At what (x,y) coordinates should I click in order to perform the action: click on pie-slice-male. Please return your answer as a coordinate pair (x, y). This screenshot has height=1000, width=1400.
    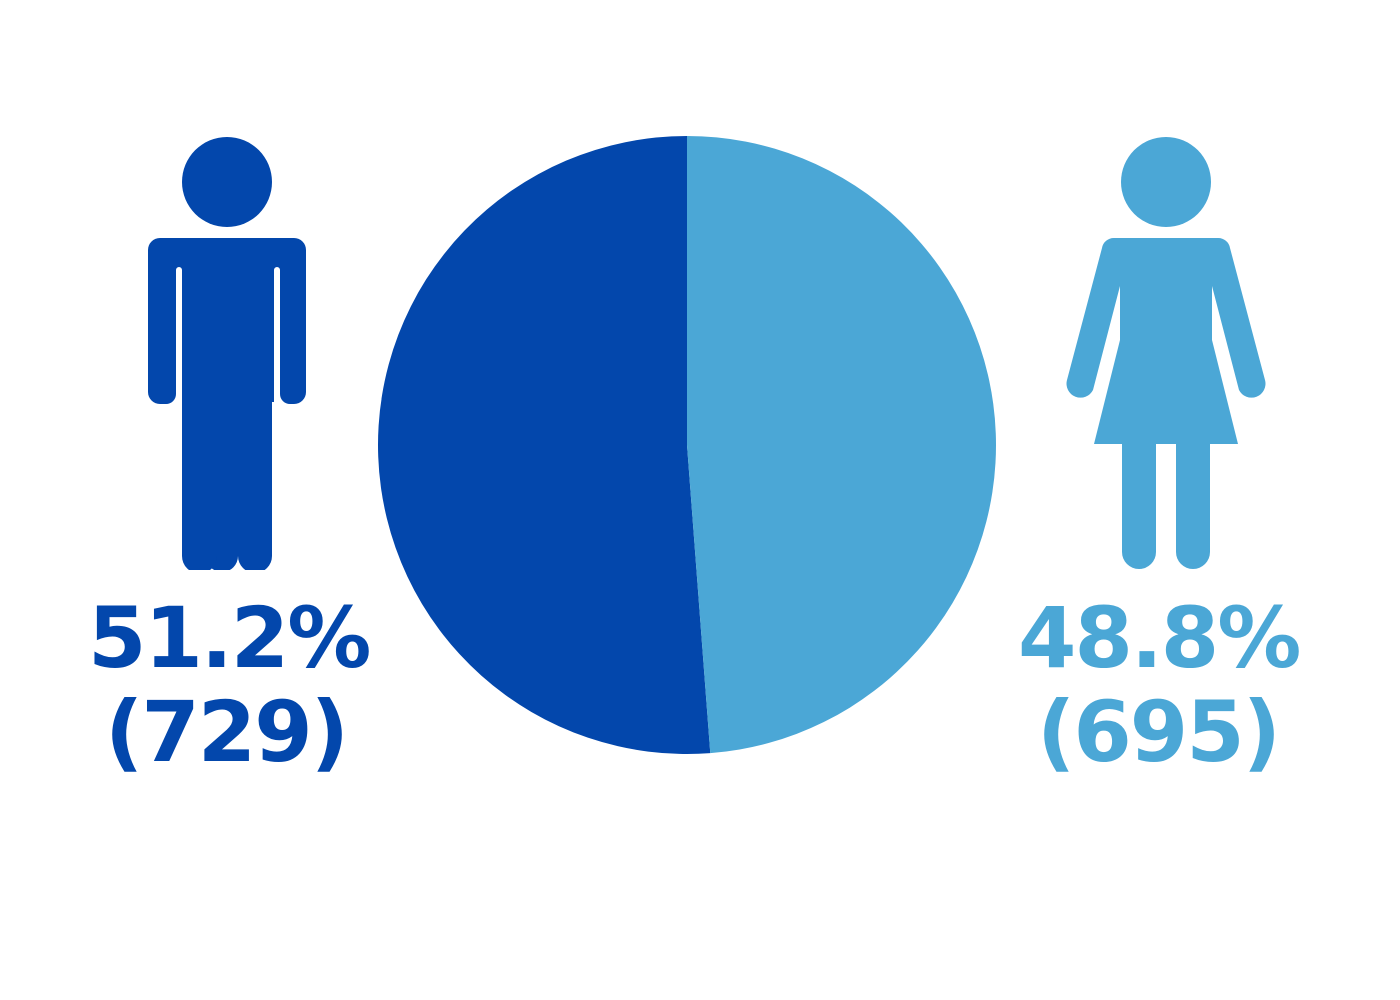
    Looking at the image, I should click on (544, 445).